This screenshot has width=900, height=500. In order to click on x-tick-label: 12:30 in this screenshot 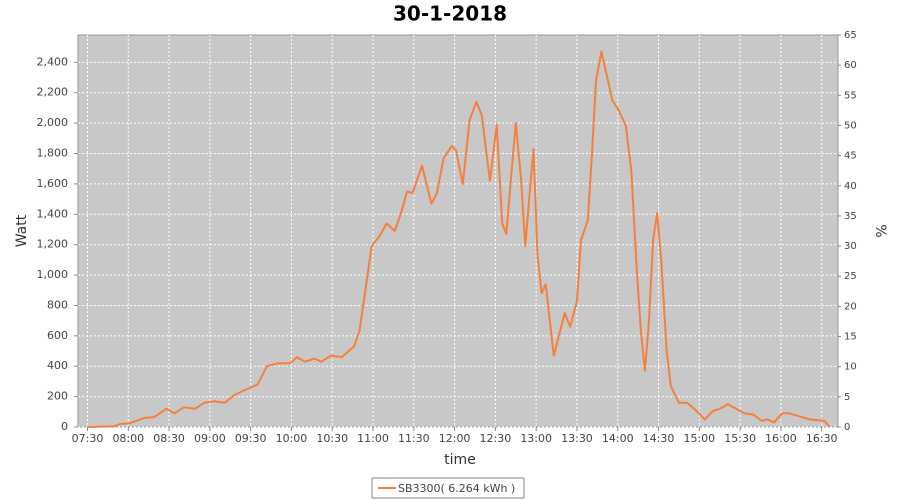, I will do `click(496, 438)`.